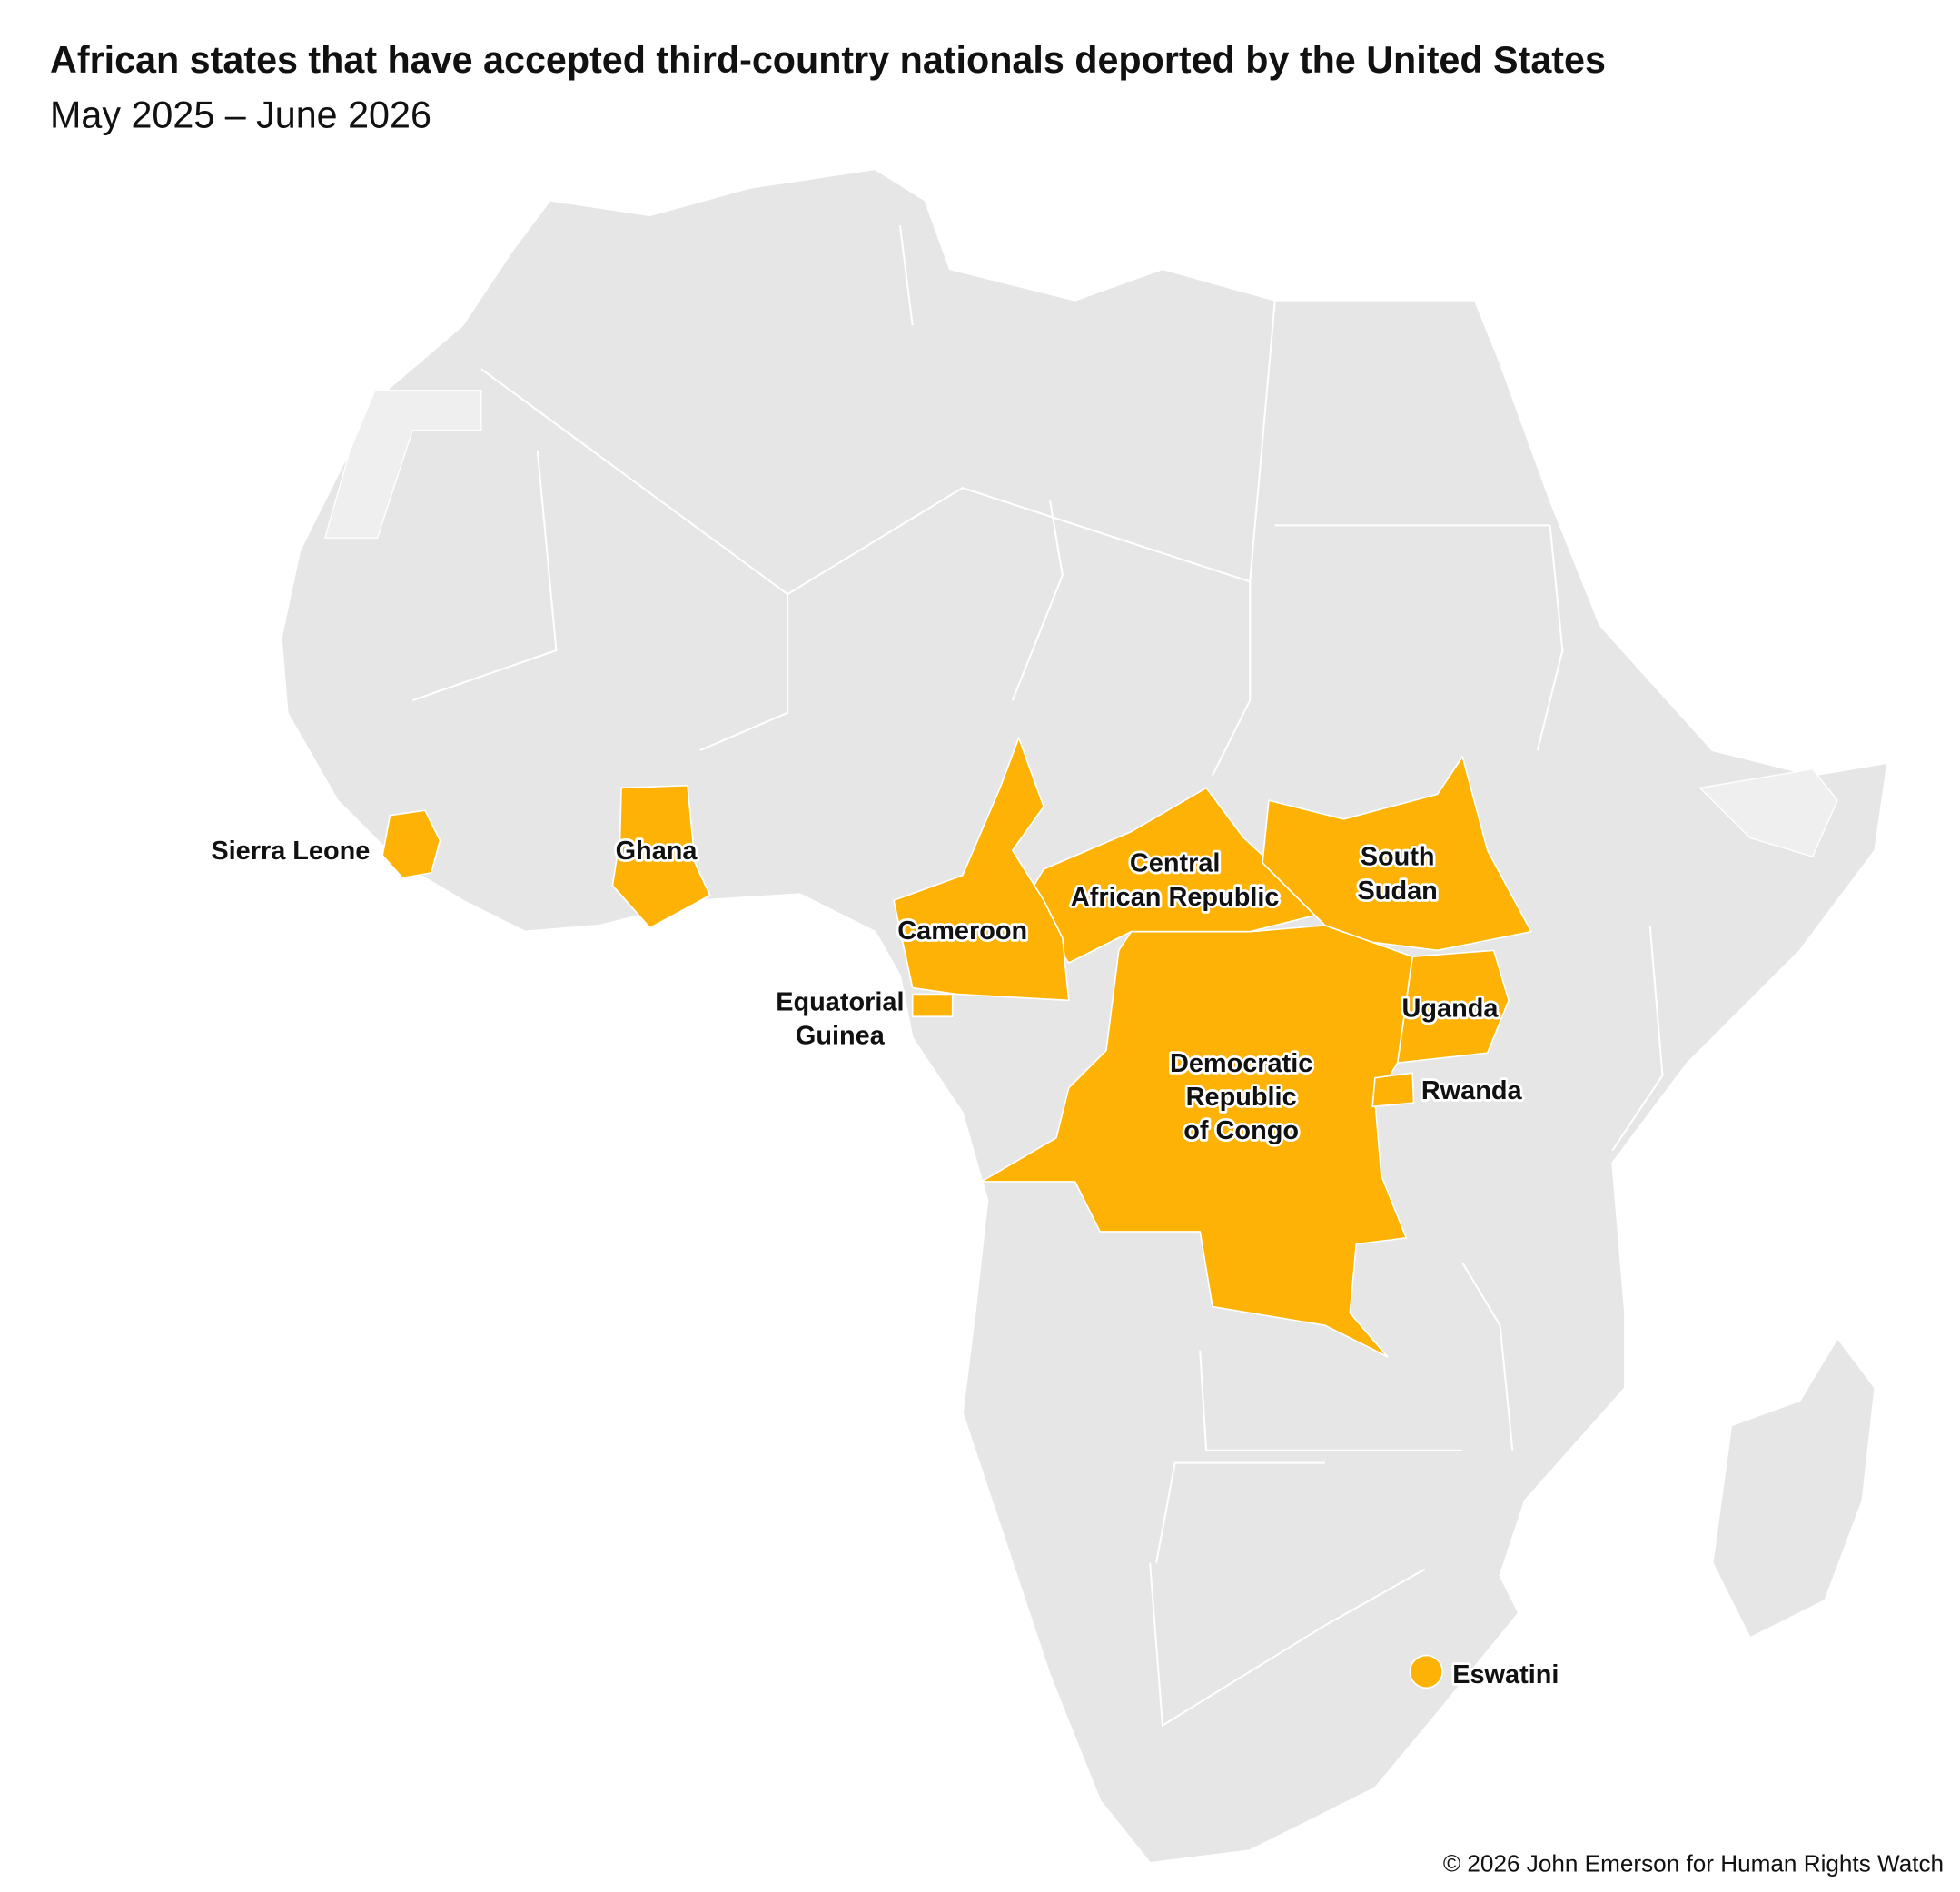 Image resolution: width=1960 pixels, height=1892 pixels. I want to click on country-label: of Congo, so click(1241, 1130).